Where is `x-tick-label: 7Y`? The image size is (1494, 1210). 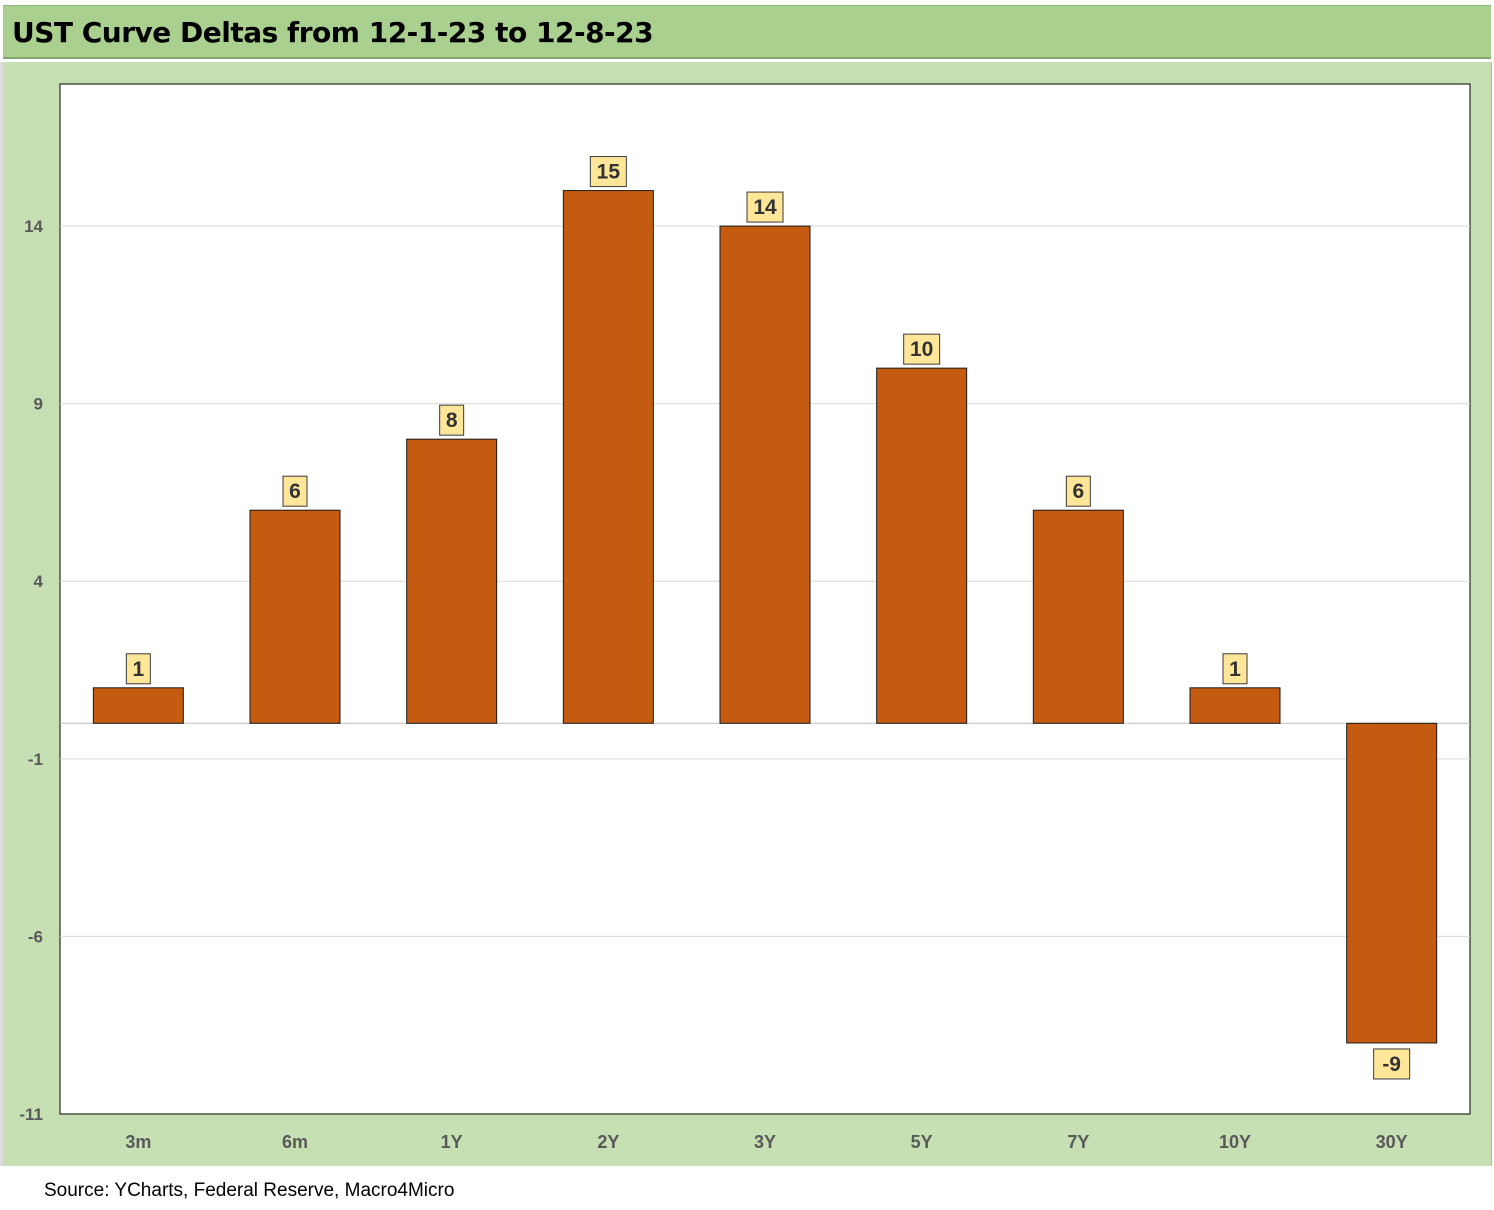
x-tick-label: 7Y is located at coordinates (1078, 1142).